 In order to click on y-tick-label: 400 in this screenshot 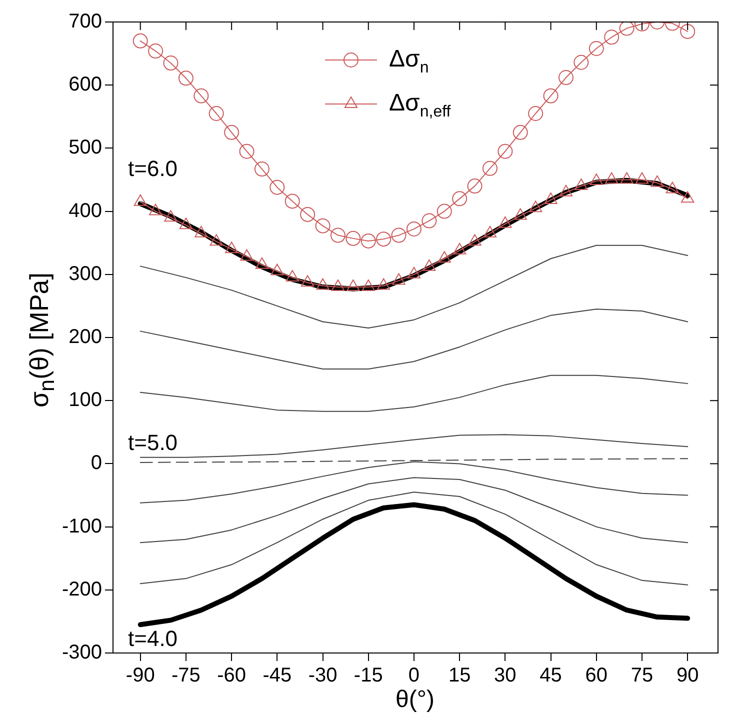, I will do `click(85, 211)`.